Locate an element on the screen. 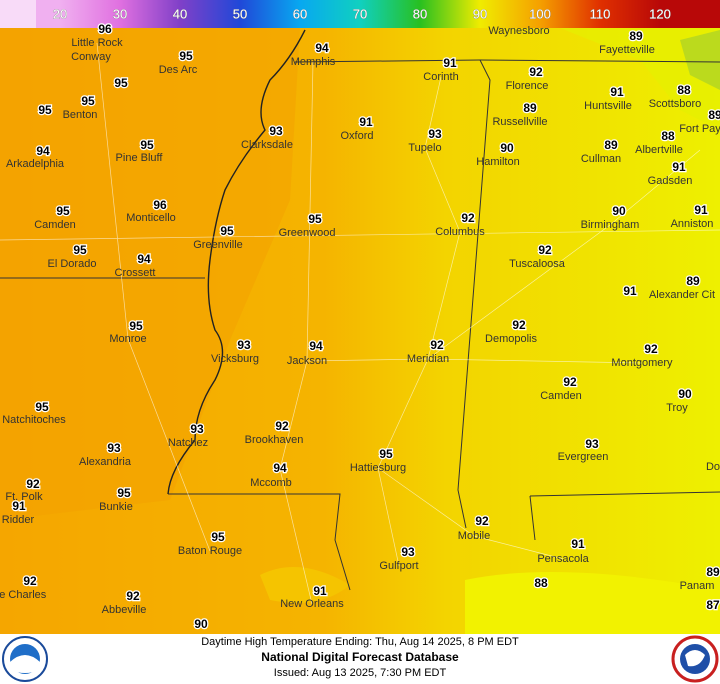 The height and width of the screenshot is (684, 720). legend-tick-label: 20 is located at coordinates (60, 13).